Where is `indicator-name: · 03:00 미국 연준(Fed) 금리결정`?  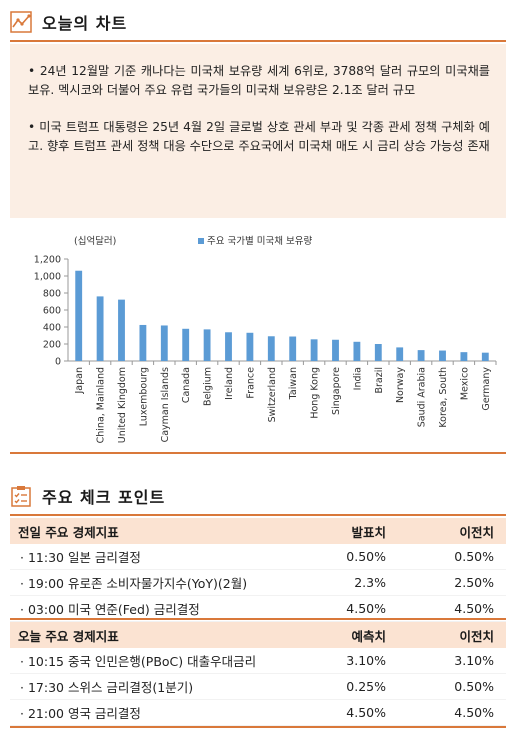 indicator-name: · 03:00 미국 연준(Fed) 금리결정 is located at coordinates (153, 608).